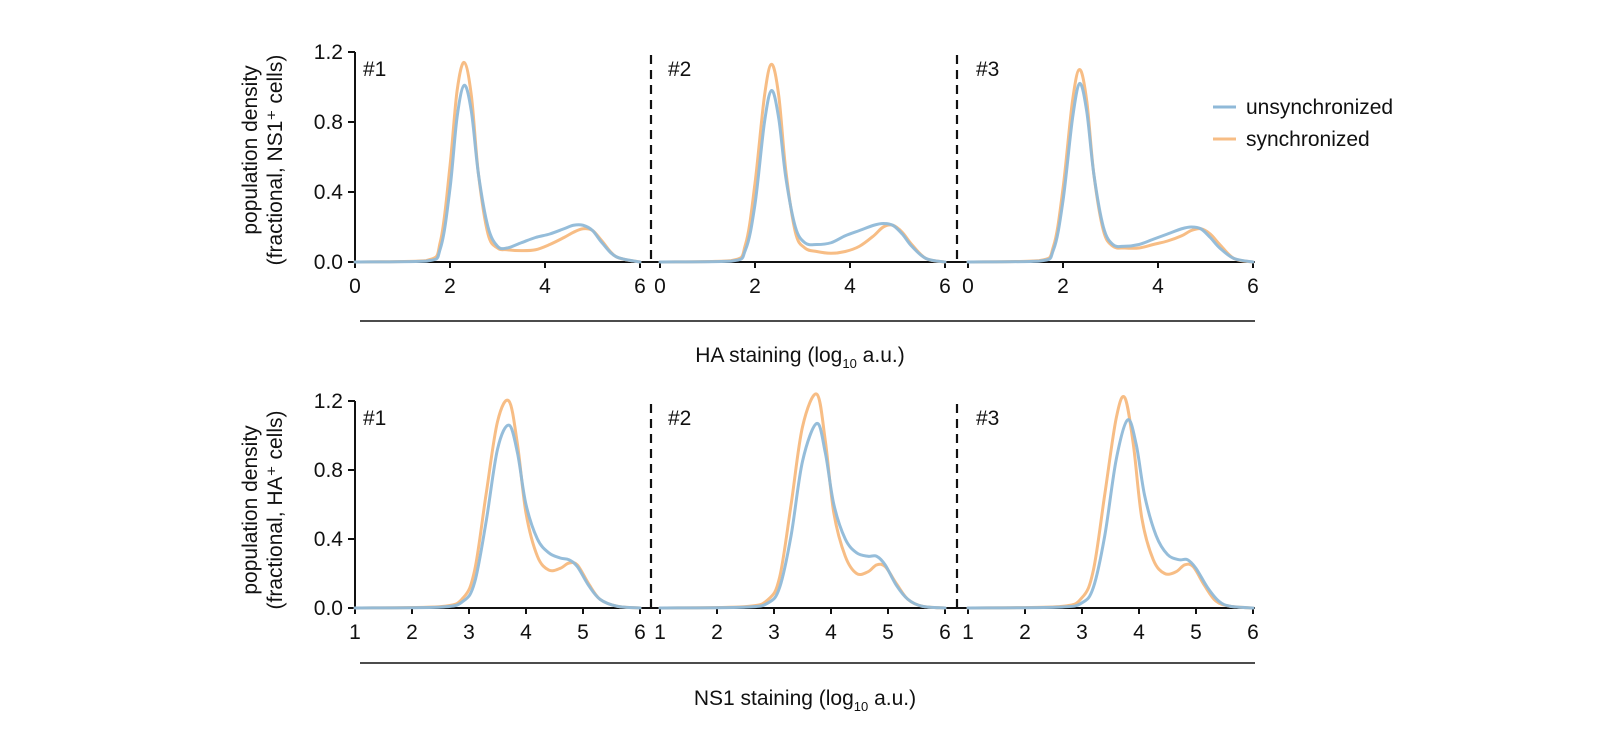 The image size is (1600, 753). I want to click on row2-ytick-label: 0.8, so click(328, 470).